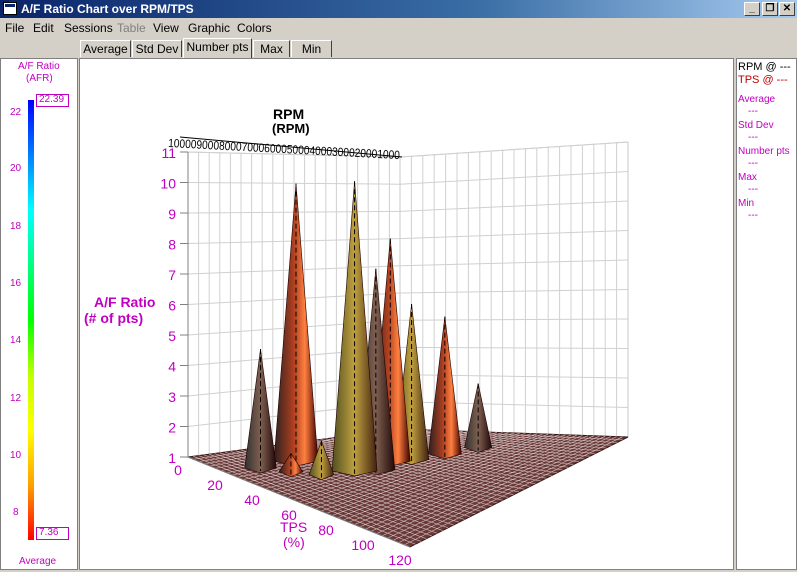 The image size is (797, 572). Describe the element at coordinates (311, 48) in the screenshot. I see `tab-min: Min` at that location.